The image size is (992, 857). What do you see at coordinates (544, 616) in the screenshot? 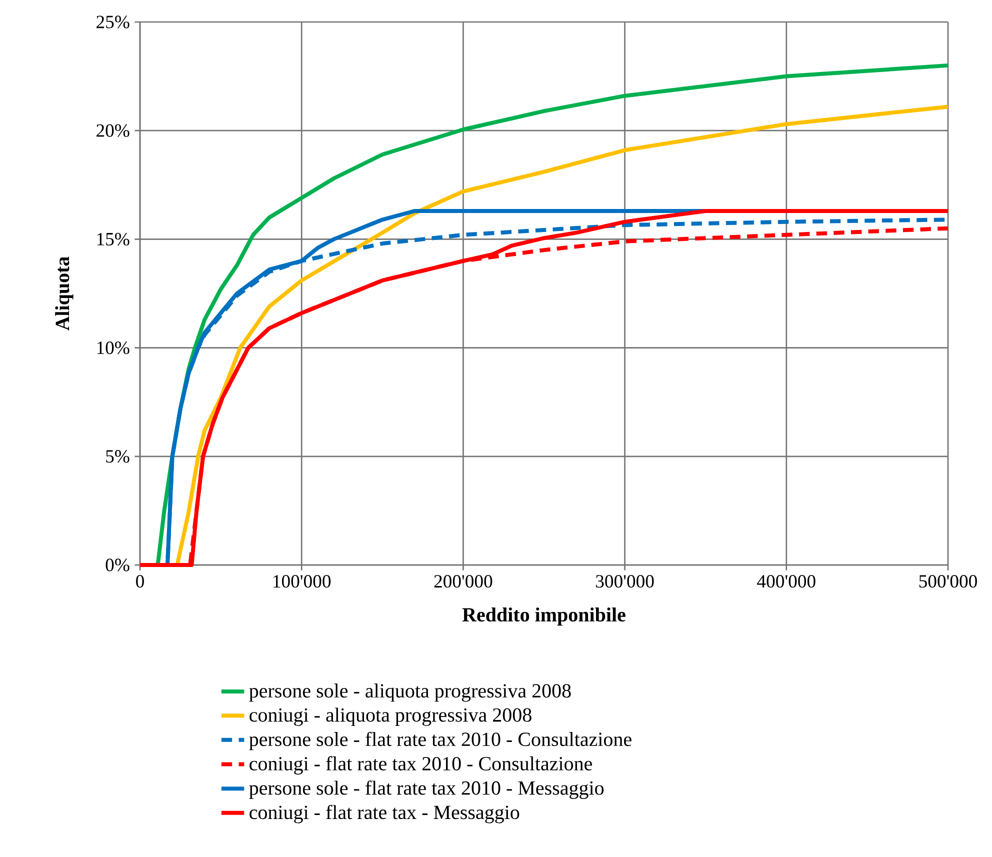
I see `x-axis-title: Reddito imponibile` at bounding box center [544, 616].